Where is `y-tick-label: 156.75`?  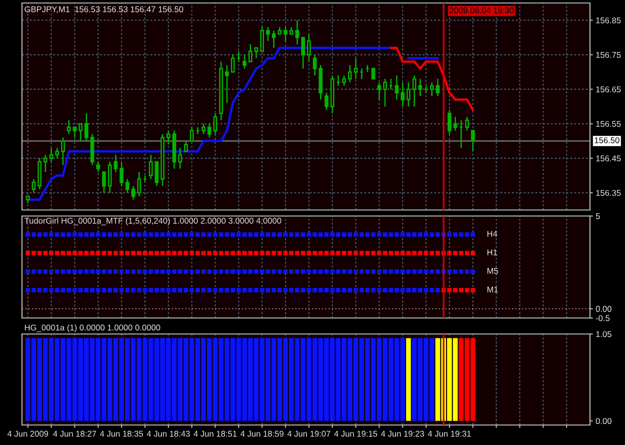 y-tick-label: 156.75 is located at coordinates (608, 55).